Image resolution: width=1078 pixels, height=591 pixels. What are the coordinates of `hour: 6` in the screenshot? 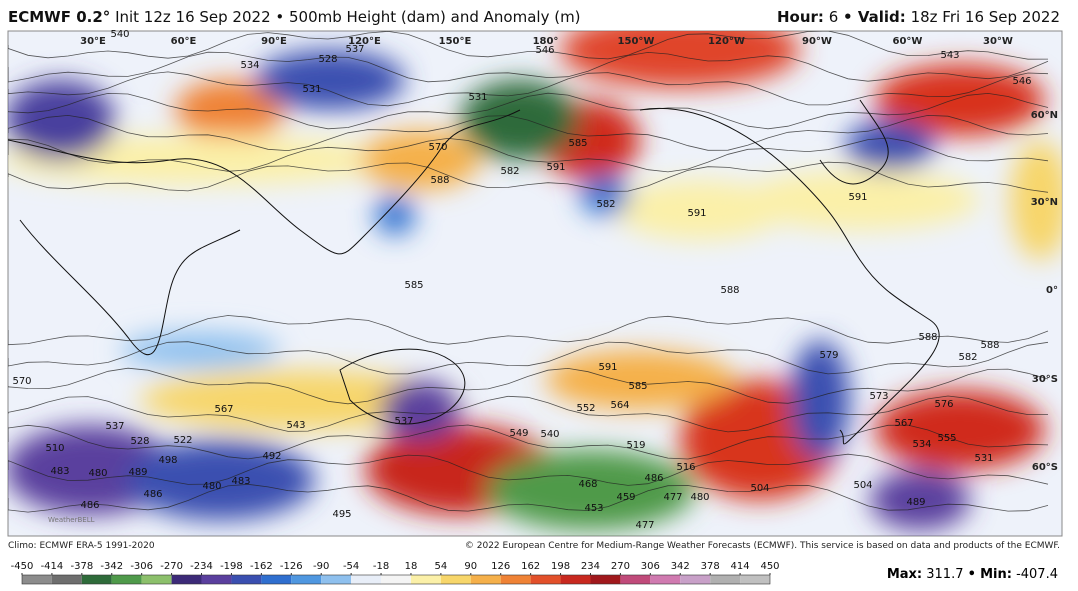 It's located at (833, 17).